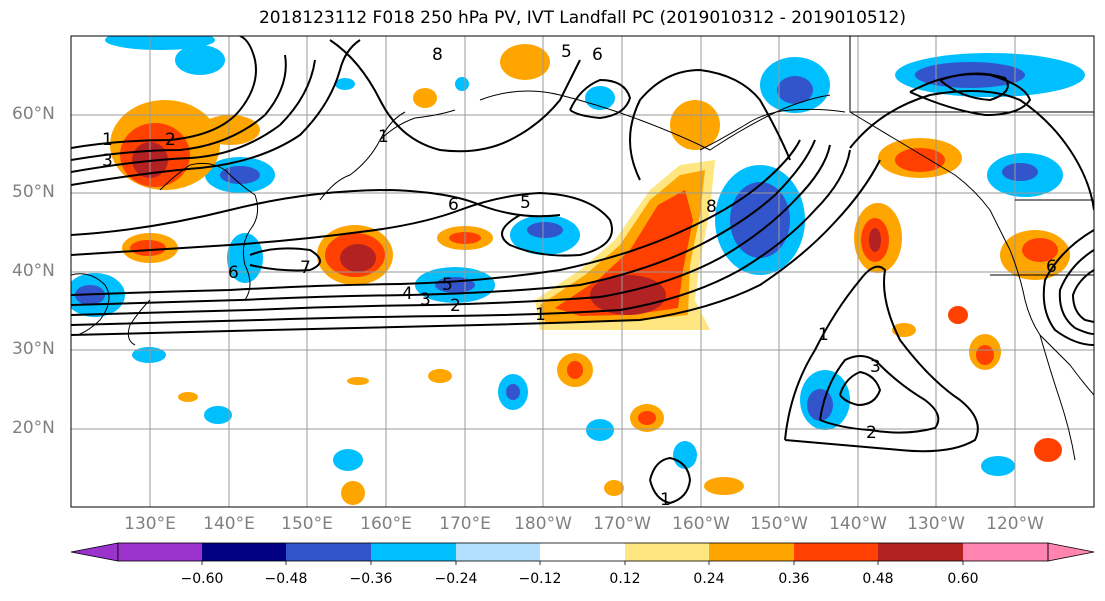 The width and height of the screenshot is (1105, 601). I want to click on colorbar-tick-label: 0.60, so click(963, 579).